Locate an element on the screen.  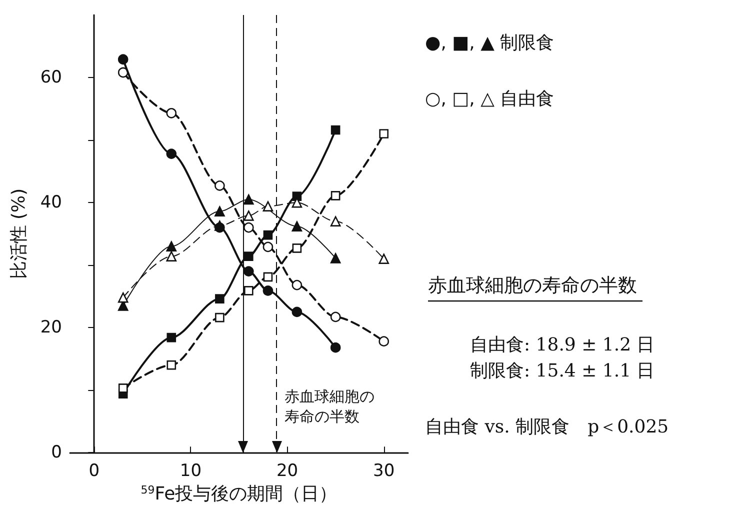
x-tick-label: 20 is located at coordinates (287, 471).